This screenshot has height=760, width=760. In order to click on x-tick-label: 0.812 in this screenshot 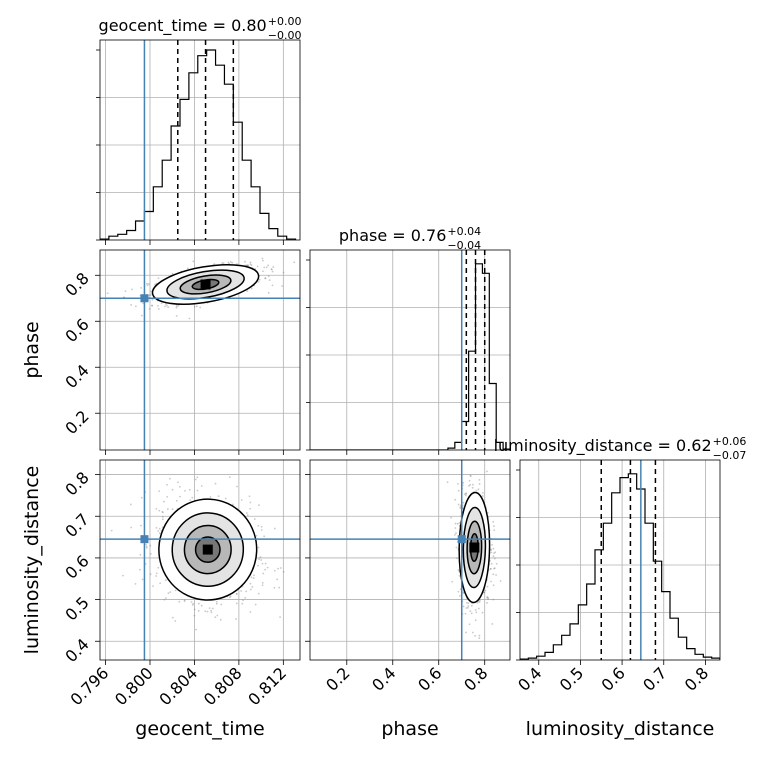, I will do `click(267, 686)`.